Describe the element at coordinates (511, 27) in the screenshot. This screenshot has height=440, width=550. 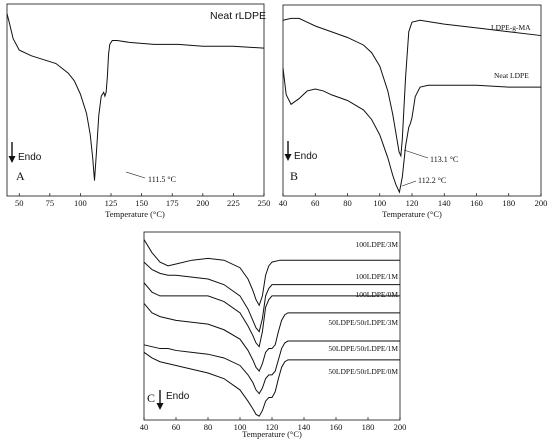
I see `curve-label-ldpe-g-ma: LDPE-g-MA` at that location.